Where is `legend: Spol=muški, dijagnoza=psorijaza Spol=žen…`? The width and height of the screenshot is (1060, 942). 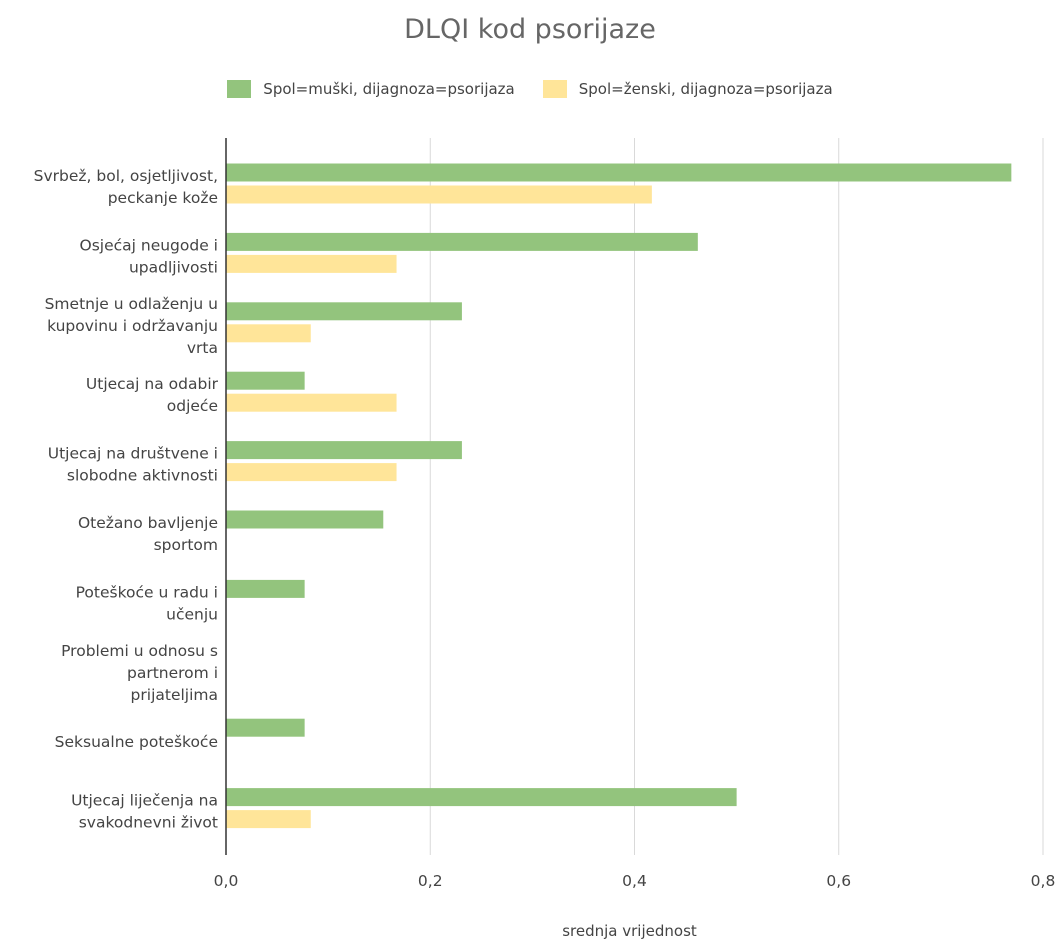 legend: Spol=muški, dijagnoza=psorijaza Spol=žen… is located at coordinates (530, 89).